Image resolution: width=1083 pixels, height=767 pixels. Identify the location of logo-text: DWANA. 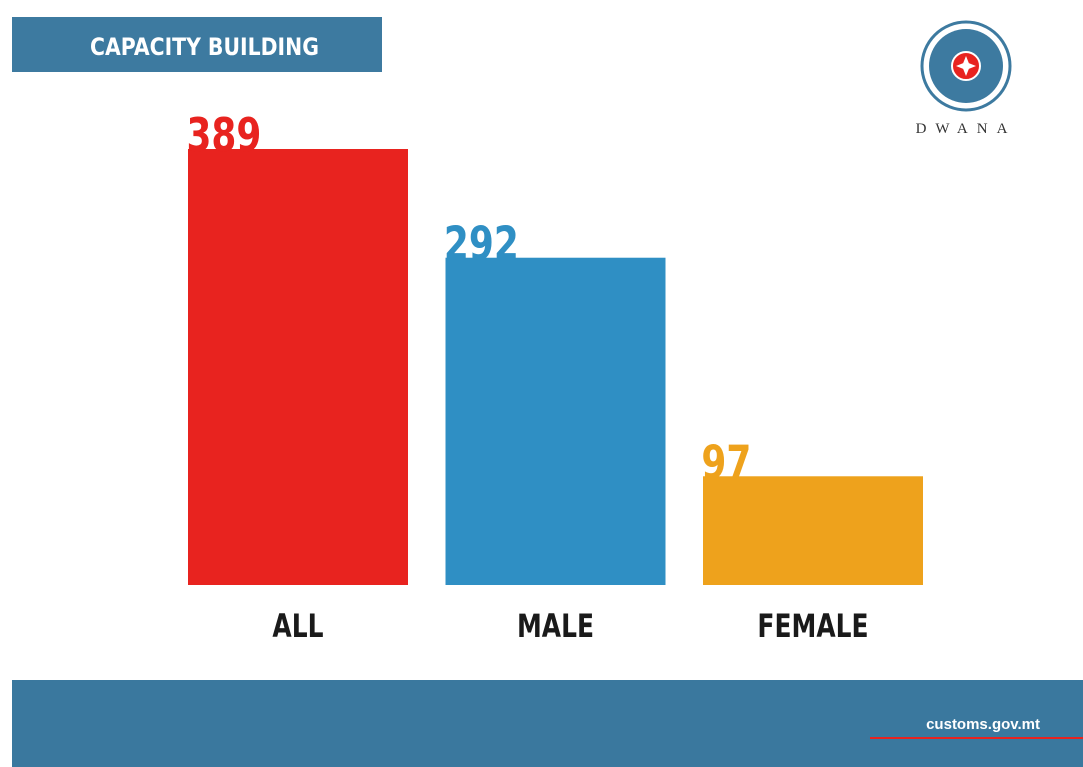
(966, 129).